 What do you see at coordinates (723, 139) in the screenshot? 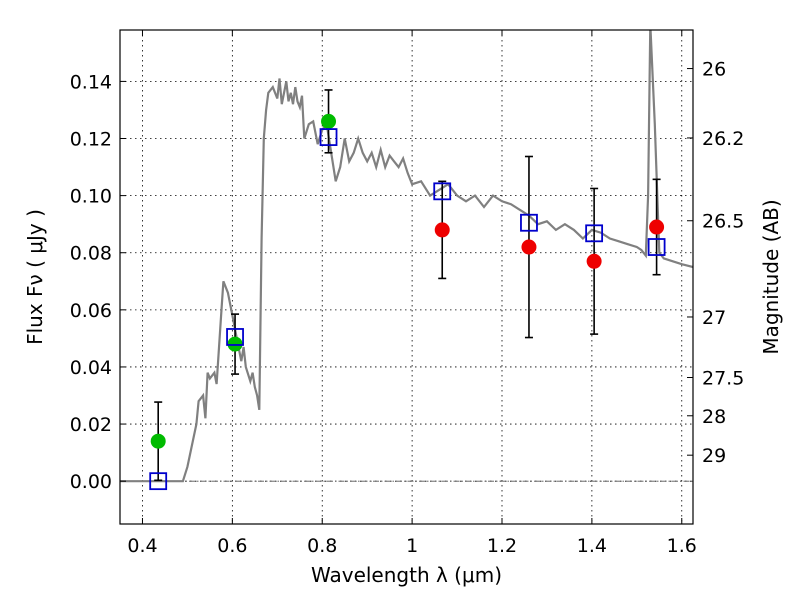
I see `y2-tick-label: 26.2` at bounding box center [723, 139].